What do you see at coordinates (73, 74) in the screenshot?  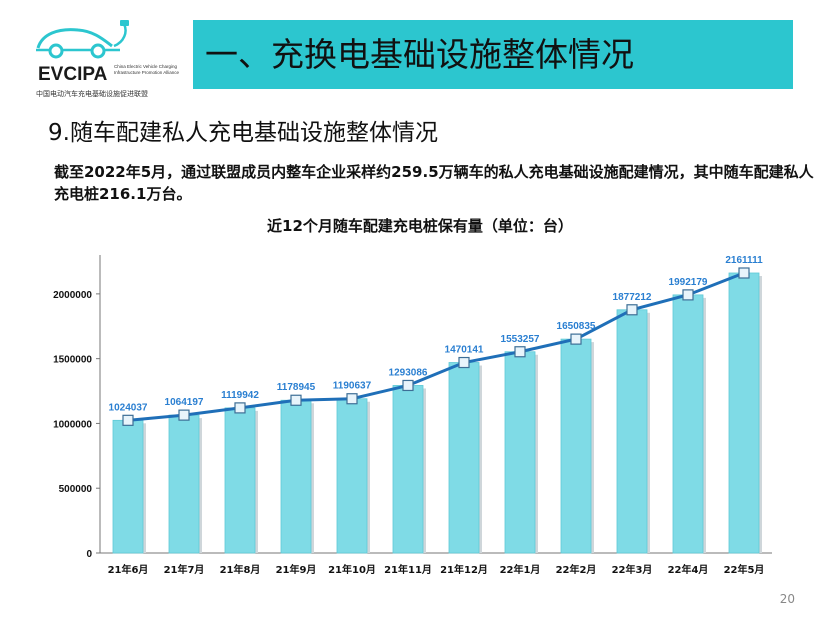 I see `logo-brand: EVCIPA` at bounding box center [73, 74].